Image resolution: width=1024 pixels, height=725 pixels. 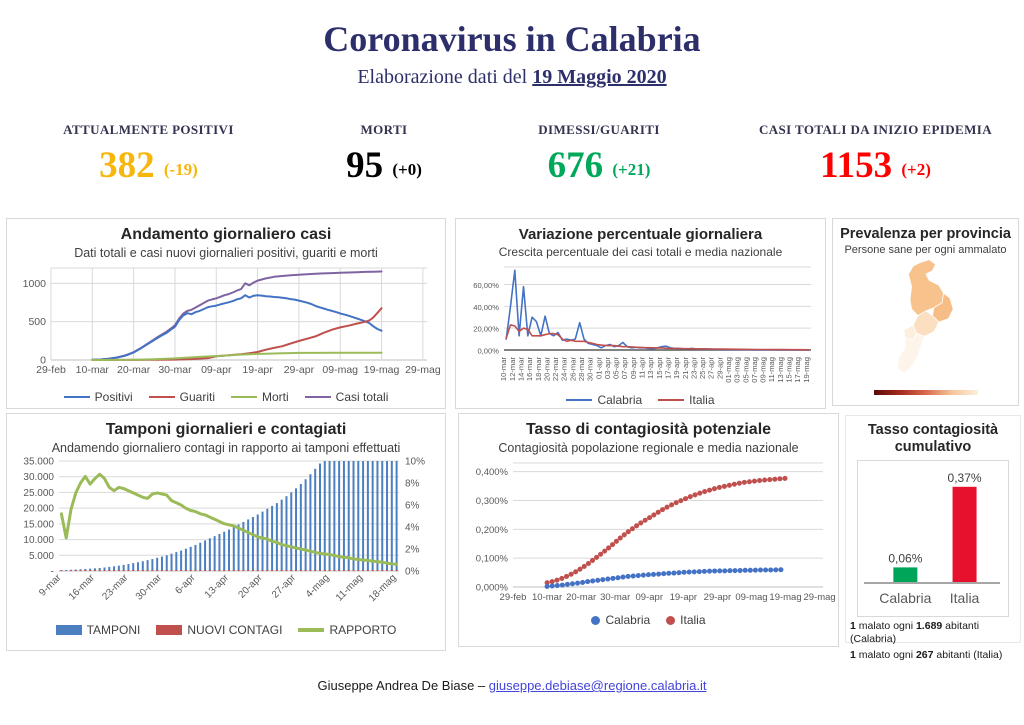 What do you see at coordinates (737, 370) in the screenshot?
I see `svg-text: 03-mag` at bounding box center [737, 370].